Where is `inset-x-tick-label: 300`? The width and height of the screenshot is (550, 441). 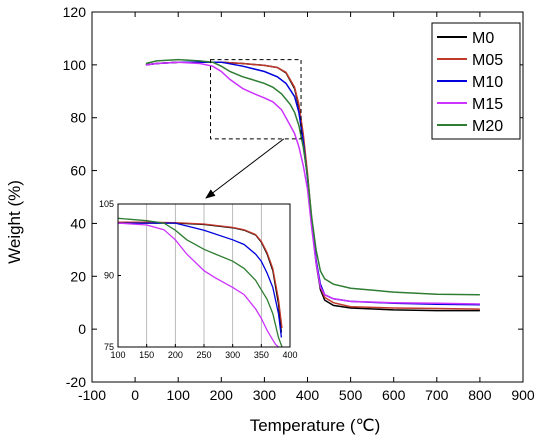
inset-x-tick-label: 300 is located at coordinates (232, 355).